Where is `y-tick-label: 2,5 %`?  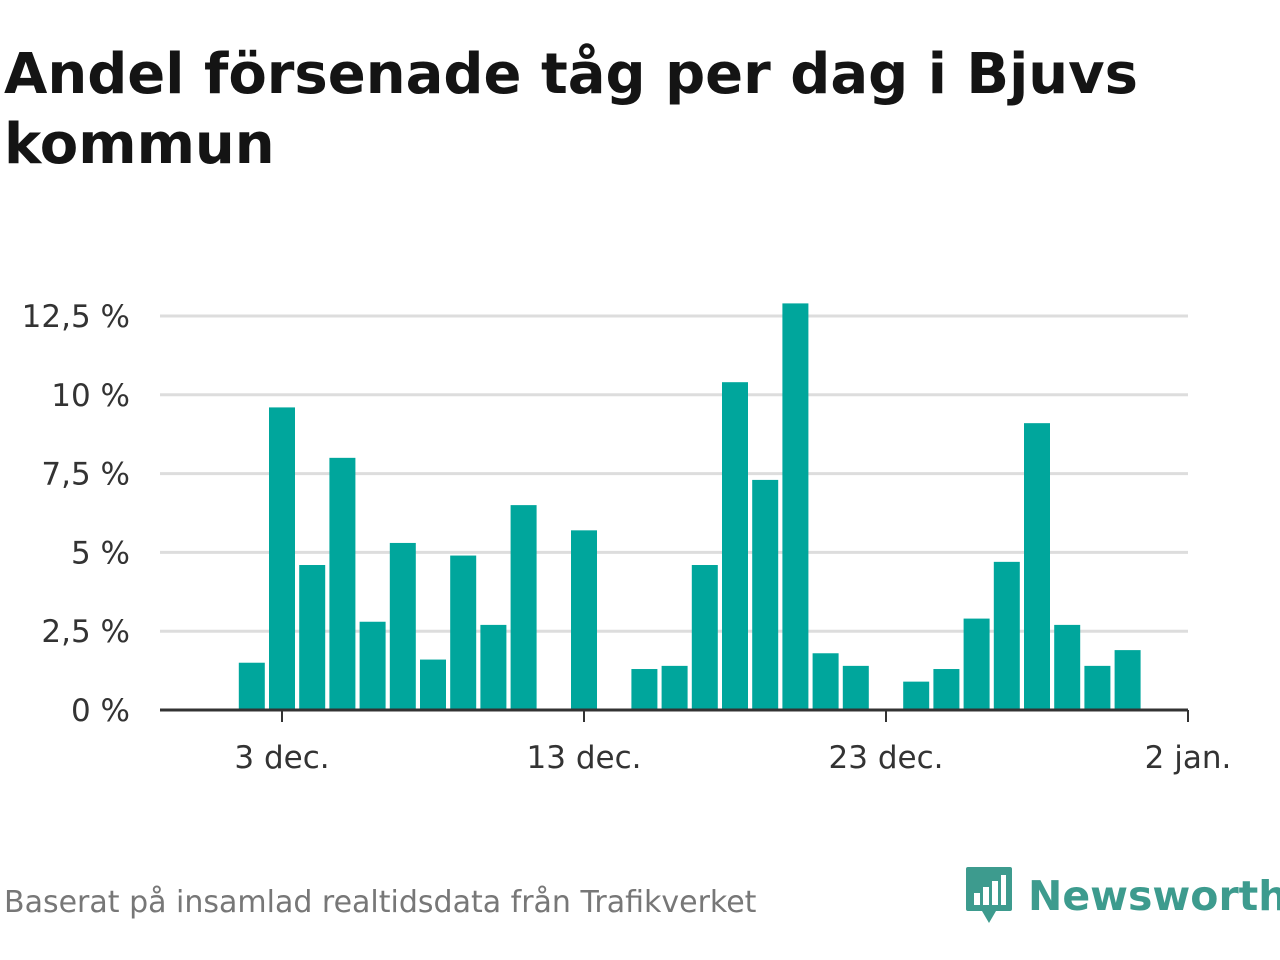 y-tick-label: 2,5 % is located at coordinates (85, 632).